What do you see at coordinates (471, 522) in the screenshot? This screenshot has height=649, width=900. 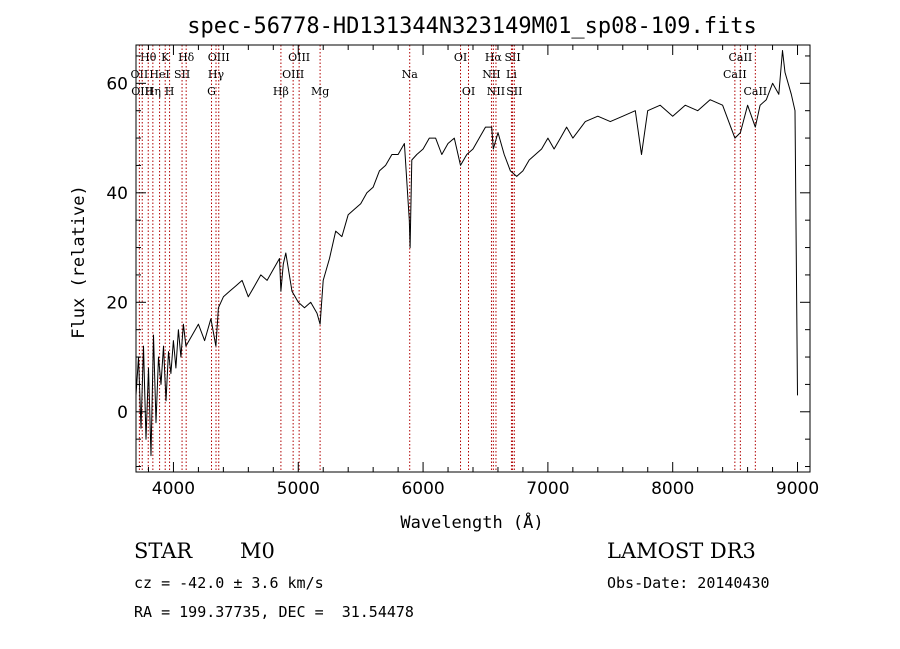 I see `x-axis-label: Wavelength (Å)` at bounding box center [471, 522].